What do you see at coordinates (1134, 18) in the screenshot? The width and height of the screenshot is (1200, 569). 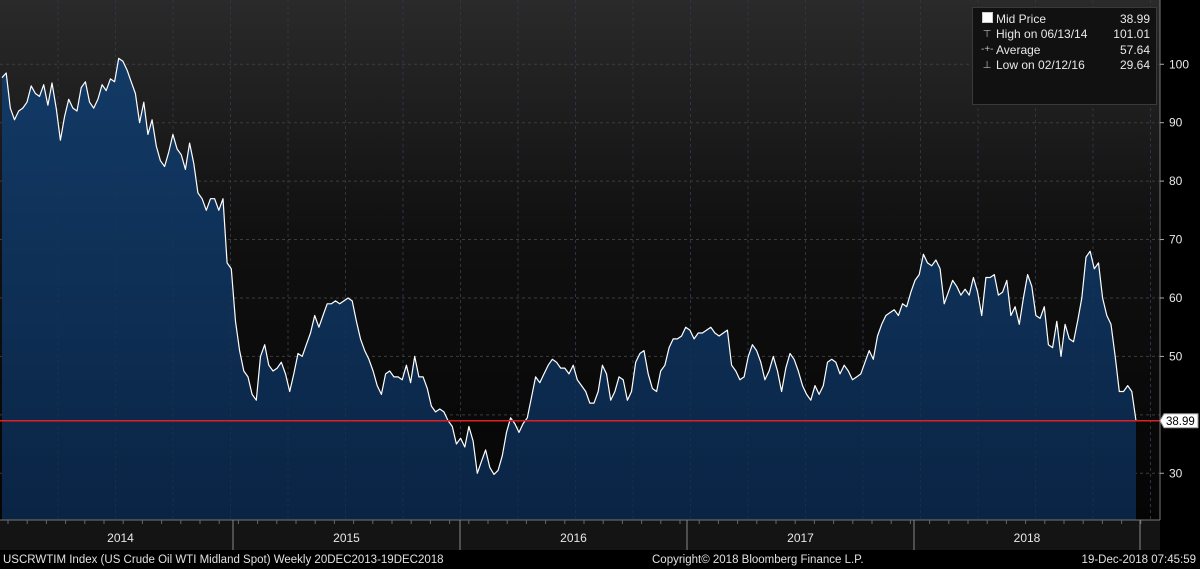 I see `legend-value: 38.99` at bounding box center [1134, 18].